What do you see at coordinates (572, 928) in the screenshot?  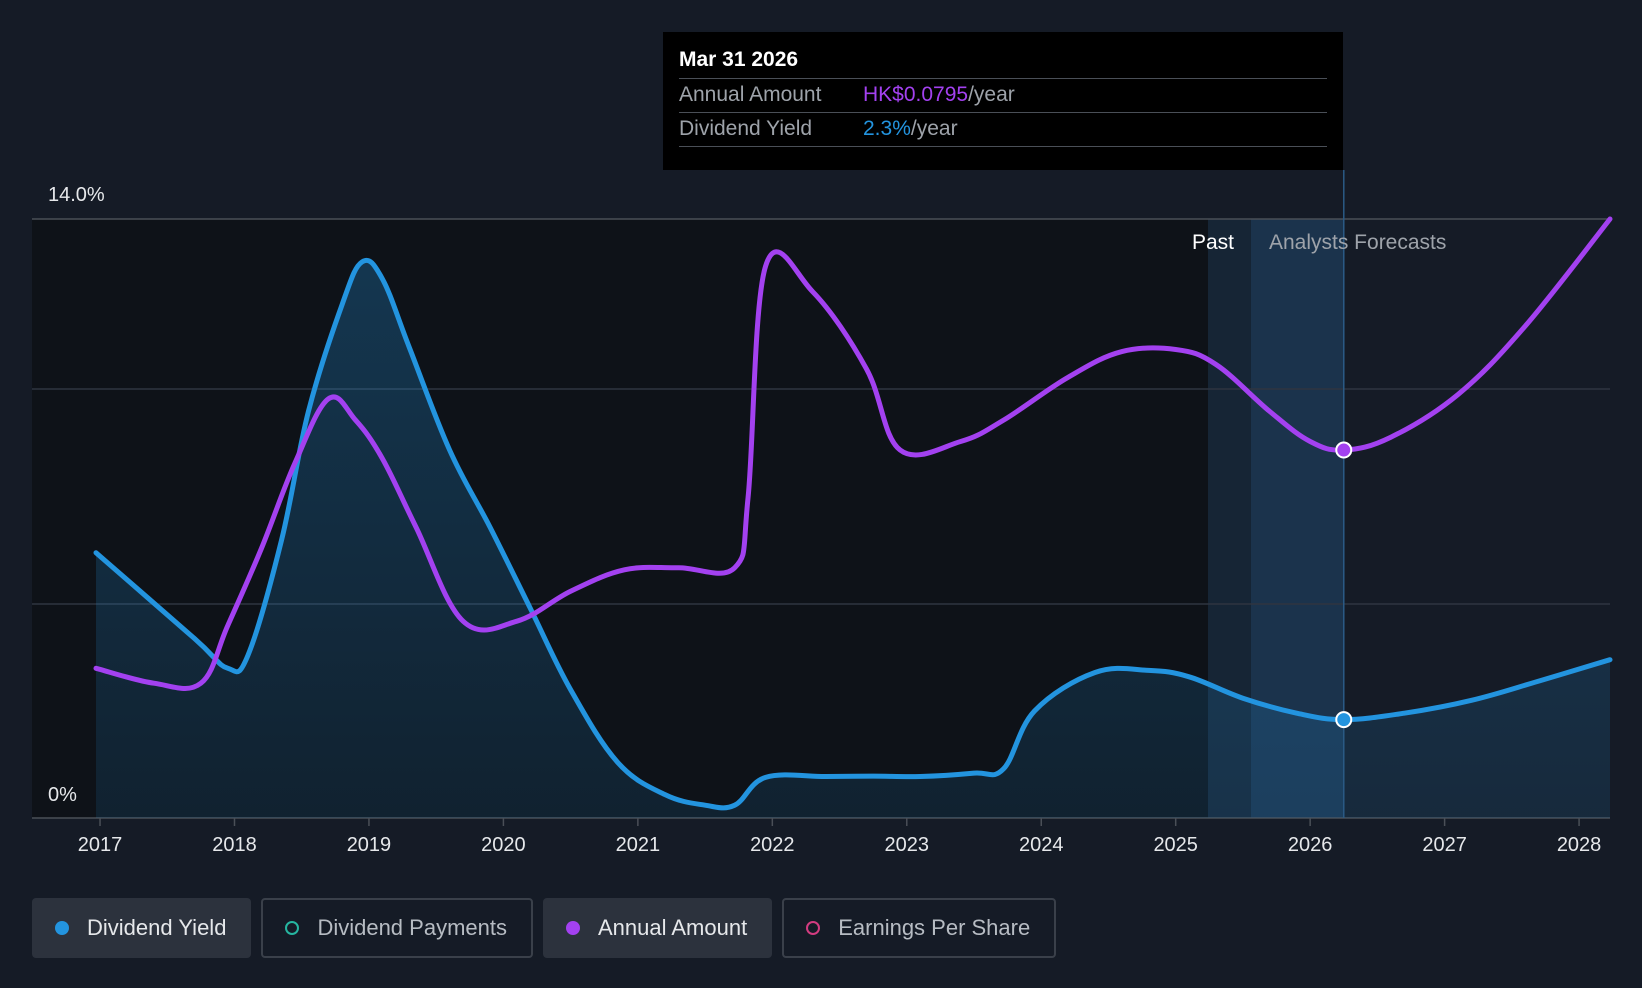 I see `legend-annual-amount-dot-icon` at bounding box center [572, 928].